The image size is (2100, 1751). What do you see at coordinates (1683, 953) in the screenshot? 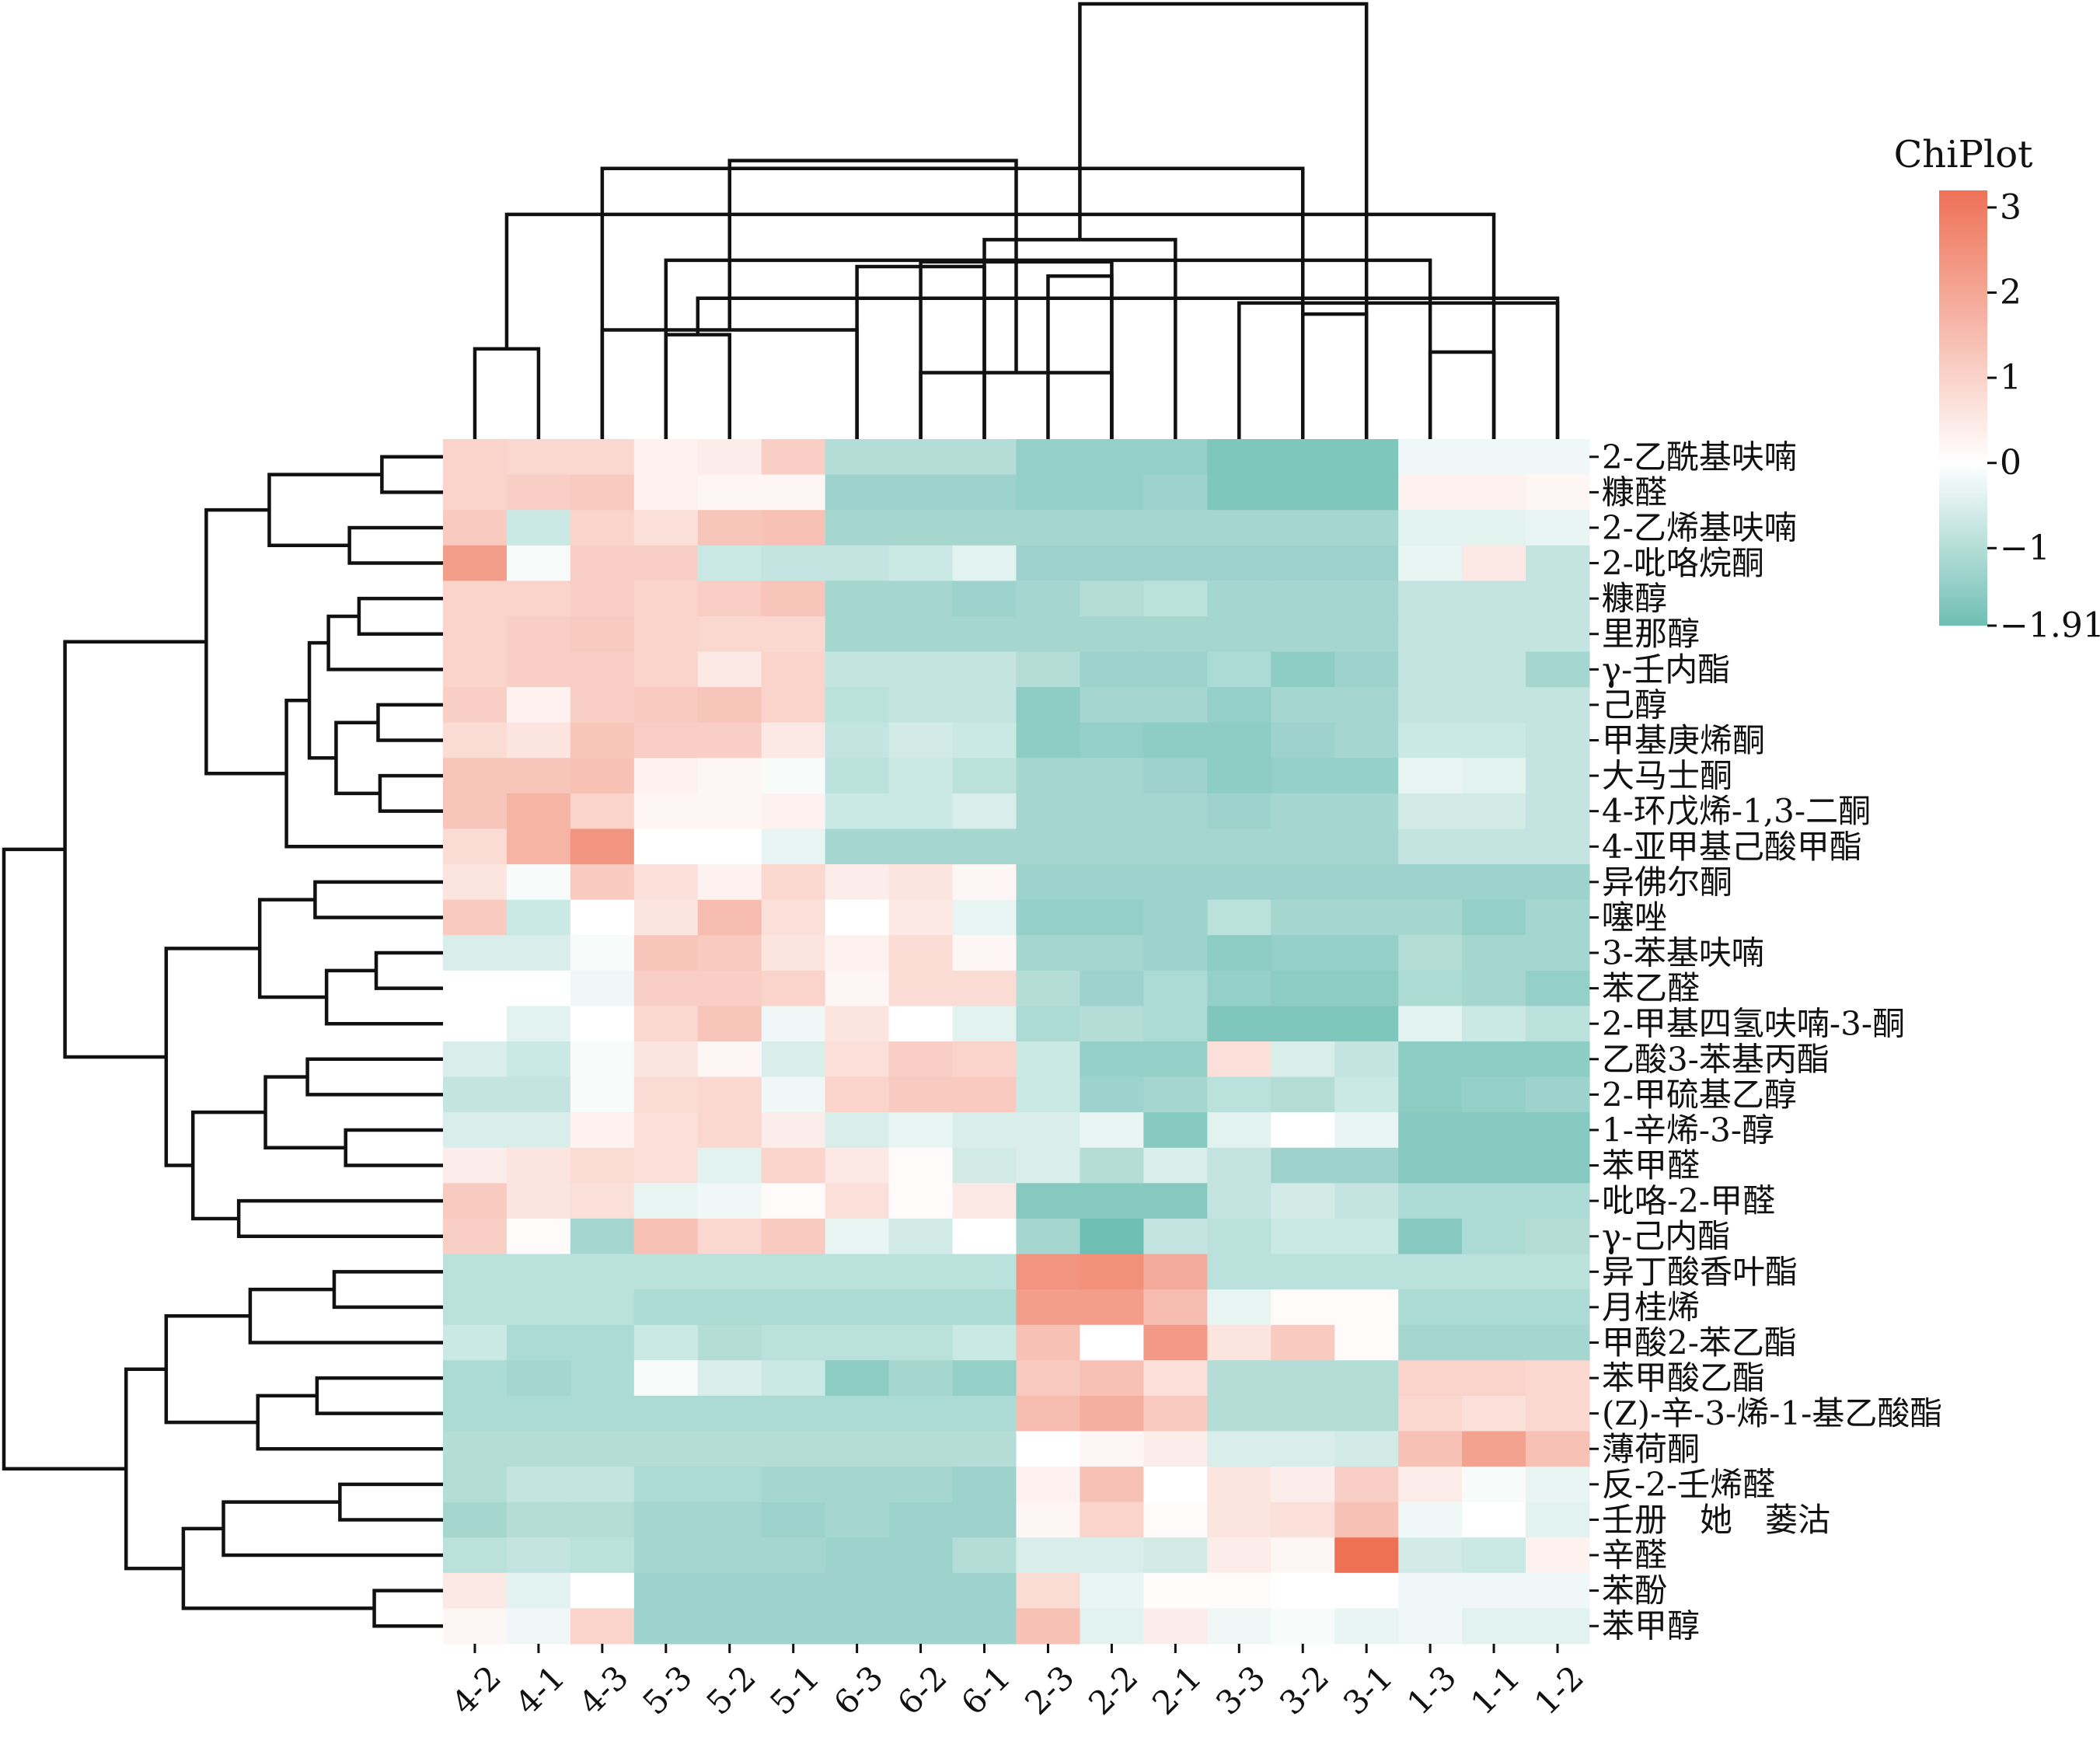
I see `row-label: 3-苯基呋喃` at bounding box center [1683, 953].